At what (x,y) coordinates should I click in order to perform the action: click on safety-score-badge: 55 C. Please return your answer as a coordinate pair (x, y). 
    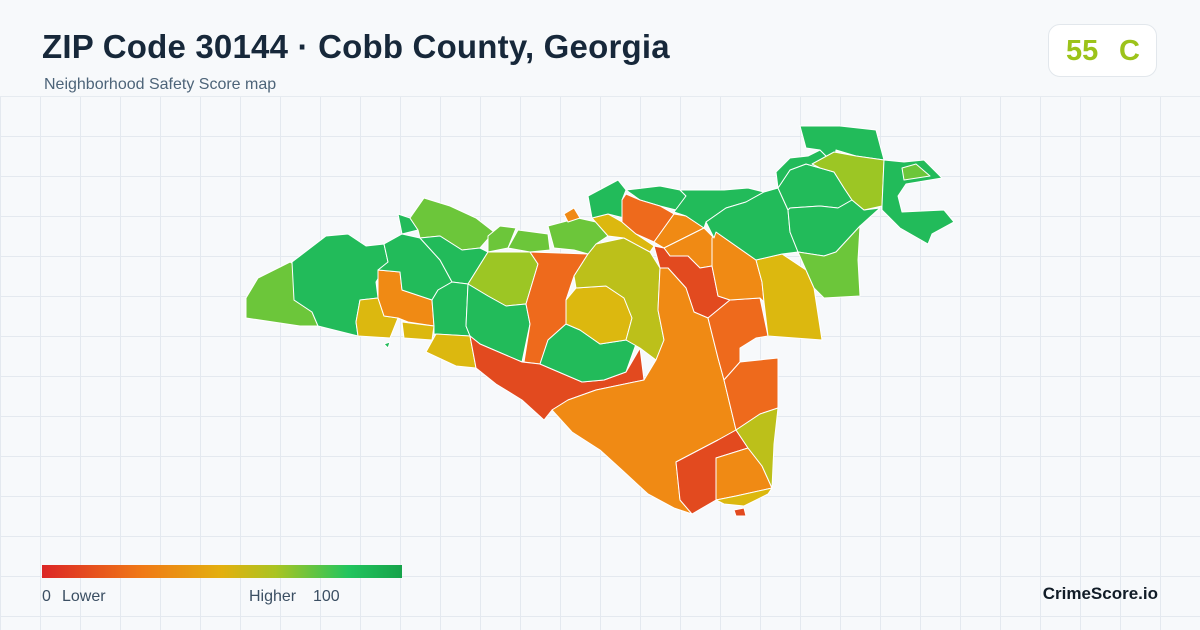
    Looking at the image, I should click on (1102, 50).